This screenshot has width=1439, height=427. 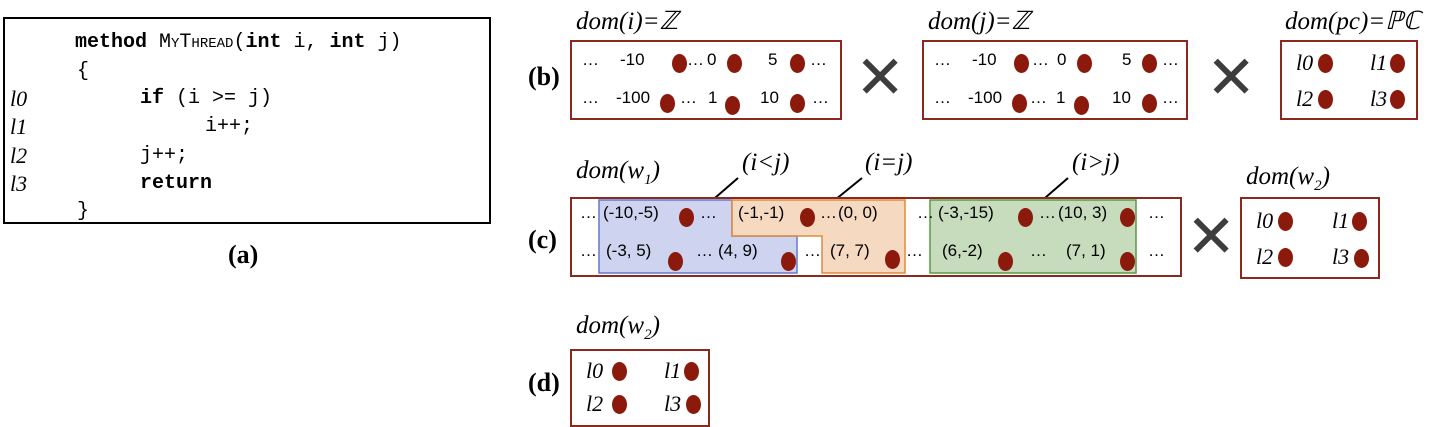 What do you see at coordinates (243, 254) in the screenshot?
I see `panel-label-a: (a)` at bounding box center [243, 254].